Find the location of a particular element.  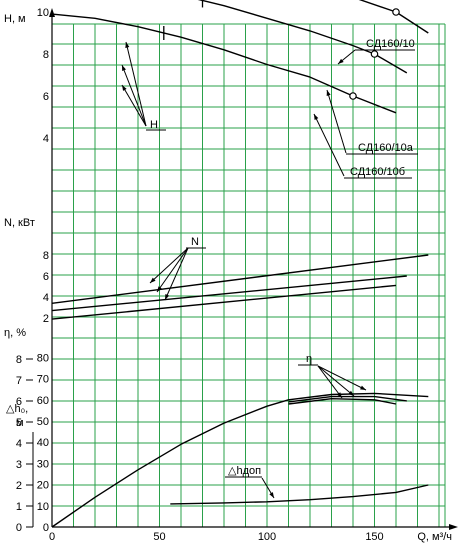

y-tick-power: 2 is located at coordinates (46, 319).